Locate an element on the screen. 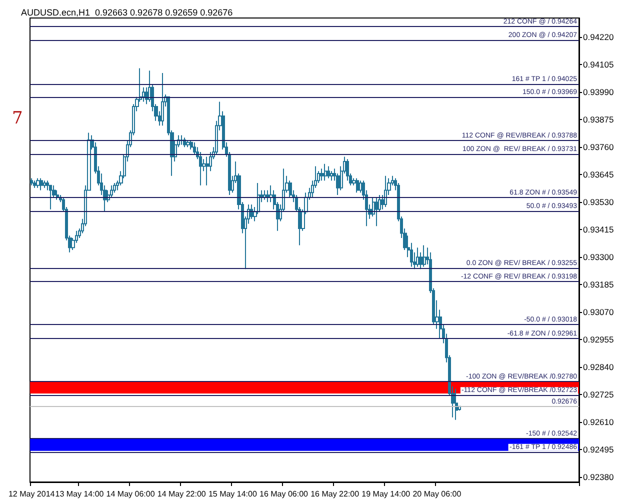 This screenshot has height=504, width=625. y-tick-label: 0.92610 is located at coordinates (598, 422).